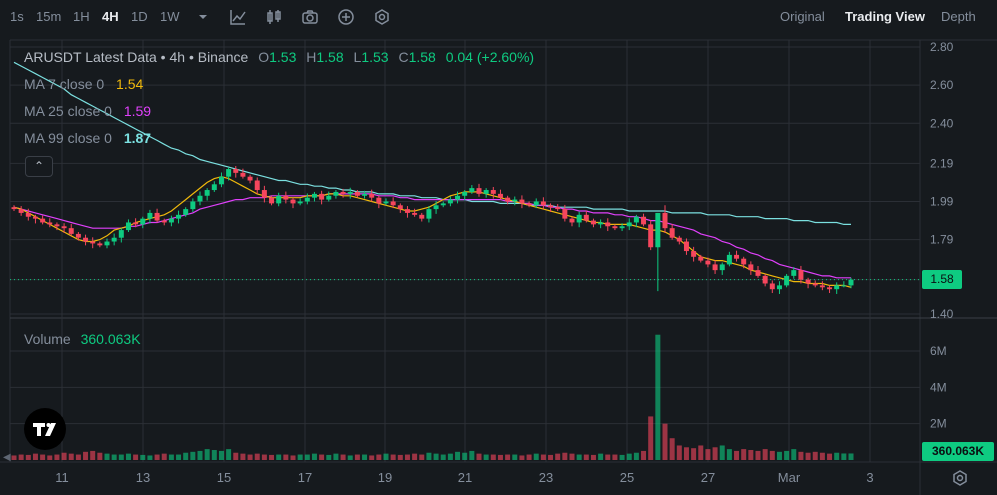 Image resolution: width=997 pixels, height=495 pixels. I want to click on last-price-tag: 1.58, so click(942, 279).